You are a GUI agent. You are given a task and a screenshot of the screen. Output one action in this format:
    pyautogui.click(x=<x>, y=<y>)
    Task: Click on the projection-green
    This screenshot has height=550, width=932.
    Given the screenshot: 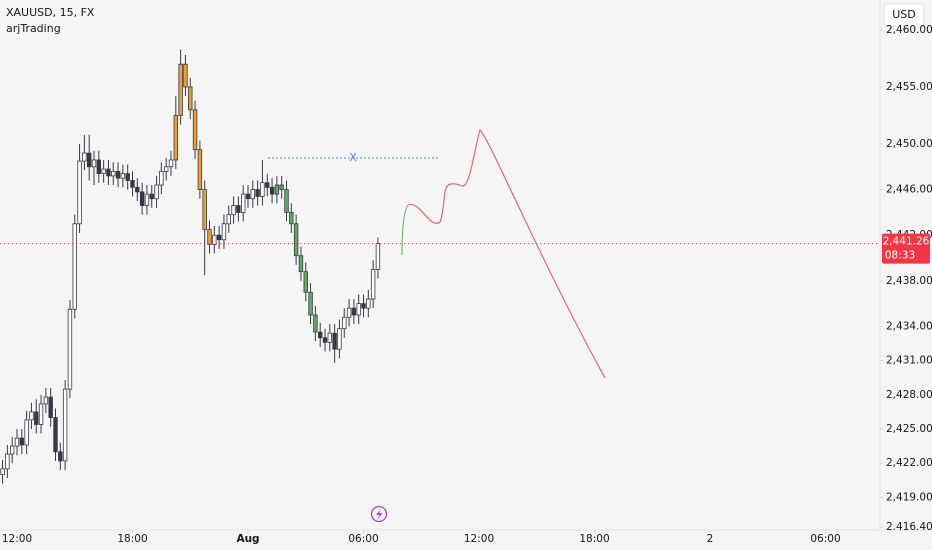 What is the action you would take?
    pyautogui.click(x=405, y=230)
    